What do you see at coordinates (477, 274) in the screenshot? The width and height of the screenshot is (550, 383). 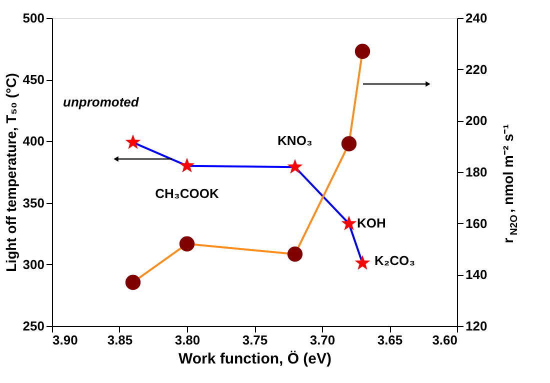 I see `y2-tick-label: 140` at bounding box center [477, 274].